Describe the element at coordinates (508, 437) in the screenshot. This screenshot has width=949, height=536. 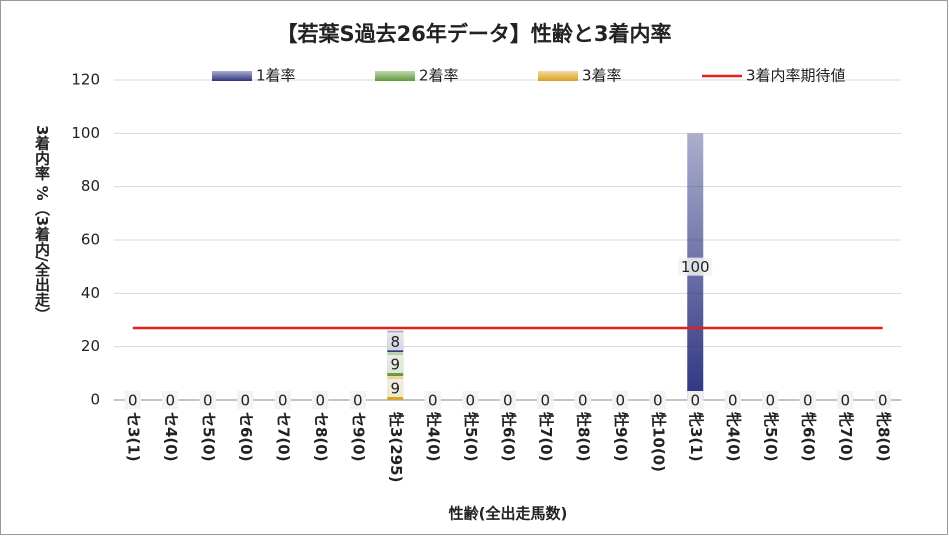
I see `x-tick-label: 牡6(0)` at that location.